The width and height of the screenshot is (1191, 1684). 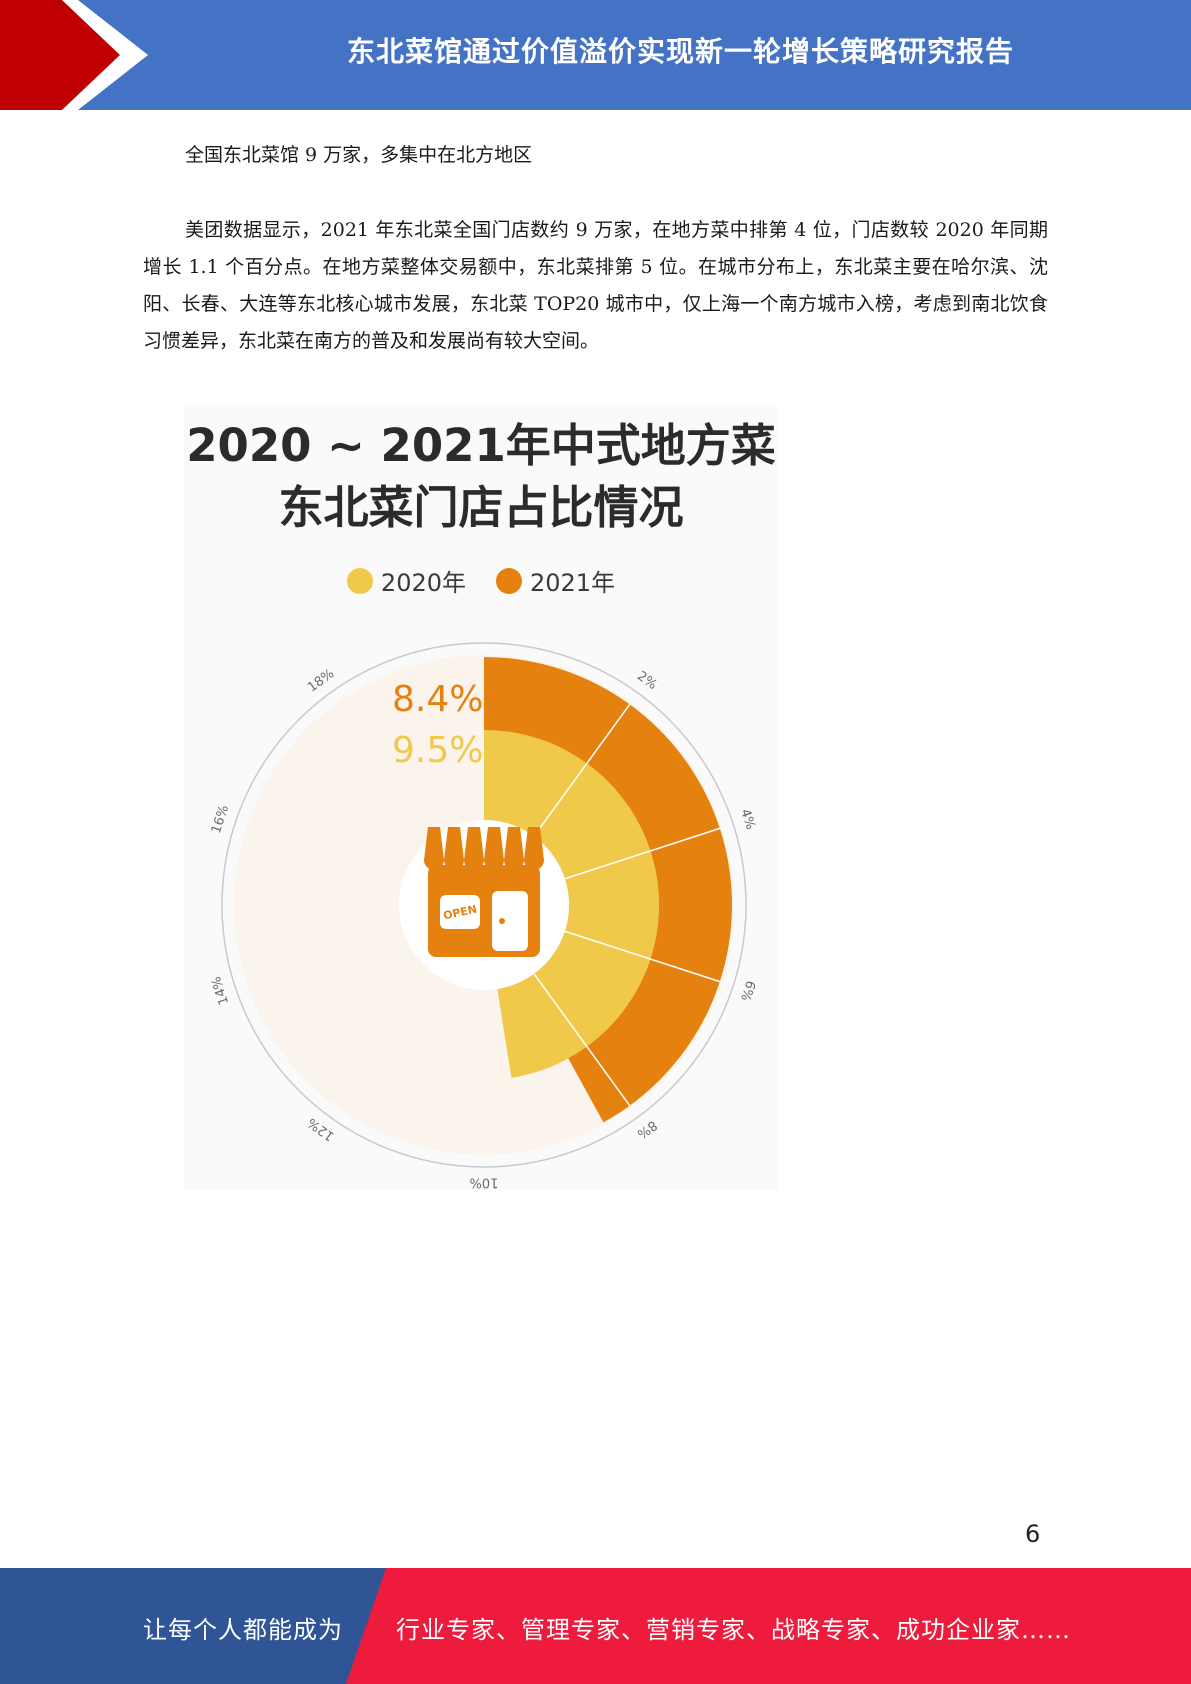 What do you see at coordinates (481, 445) in the screenshot?
I see `chart-title-line1: 2020 ~ 2021年中式地方菜` at bounding box center [481, 445].